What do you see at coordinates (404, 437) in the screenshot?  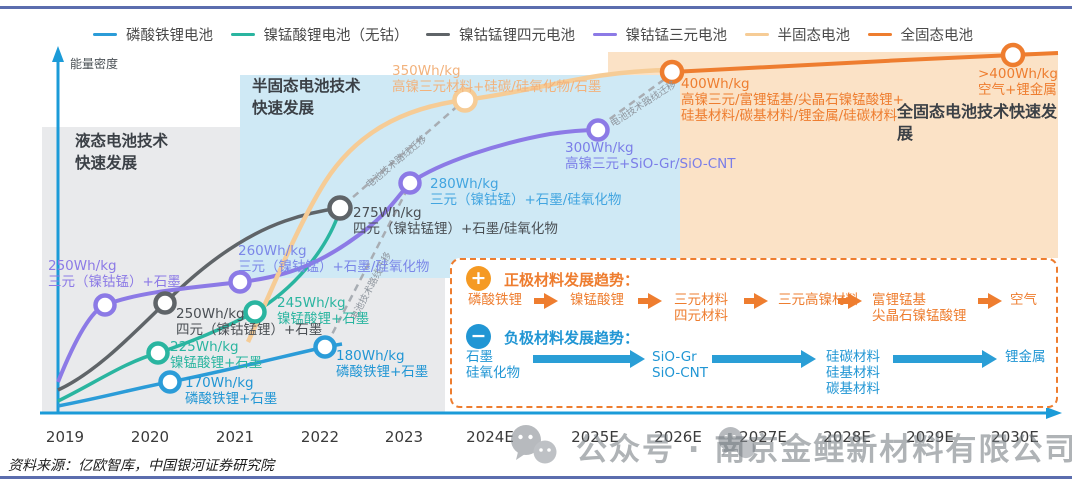 I see `x-tick: 2023` at bounding box center [404, 437].